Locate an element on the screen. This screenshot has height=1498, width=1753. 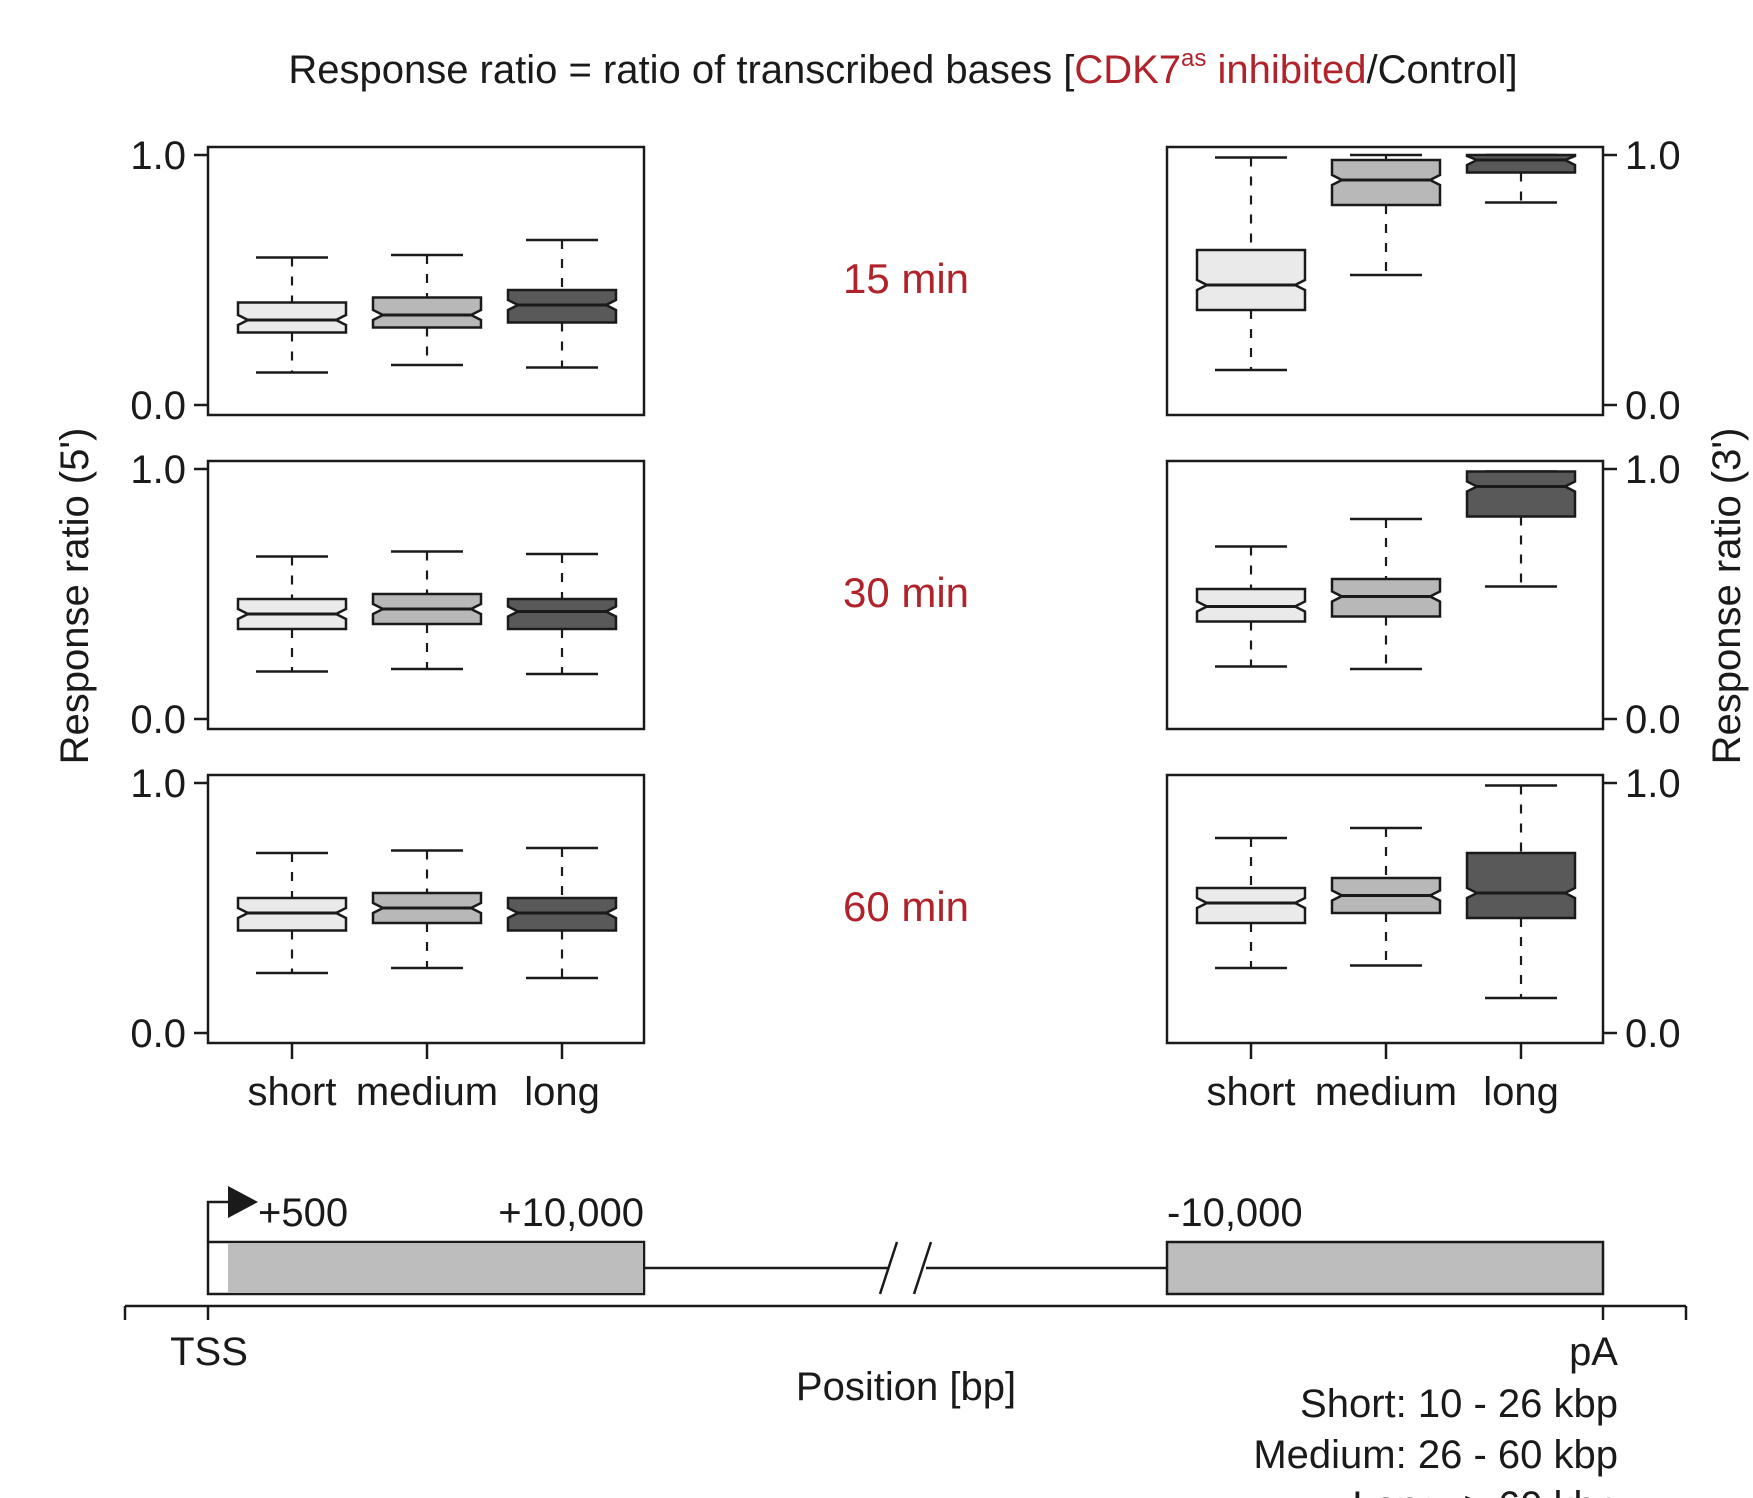
label-minus-10000: -10,000 is located at coordinates (1235, 1213).